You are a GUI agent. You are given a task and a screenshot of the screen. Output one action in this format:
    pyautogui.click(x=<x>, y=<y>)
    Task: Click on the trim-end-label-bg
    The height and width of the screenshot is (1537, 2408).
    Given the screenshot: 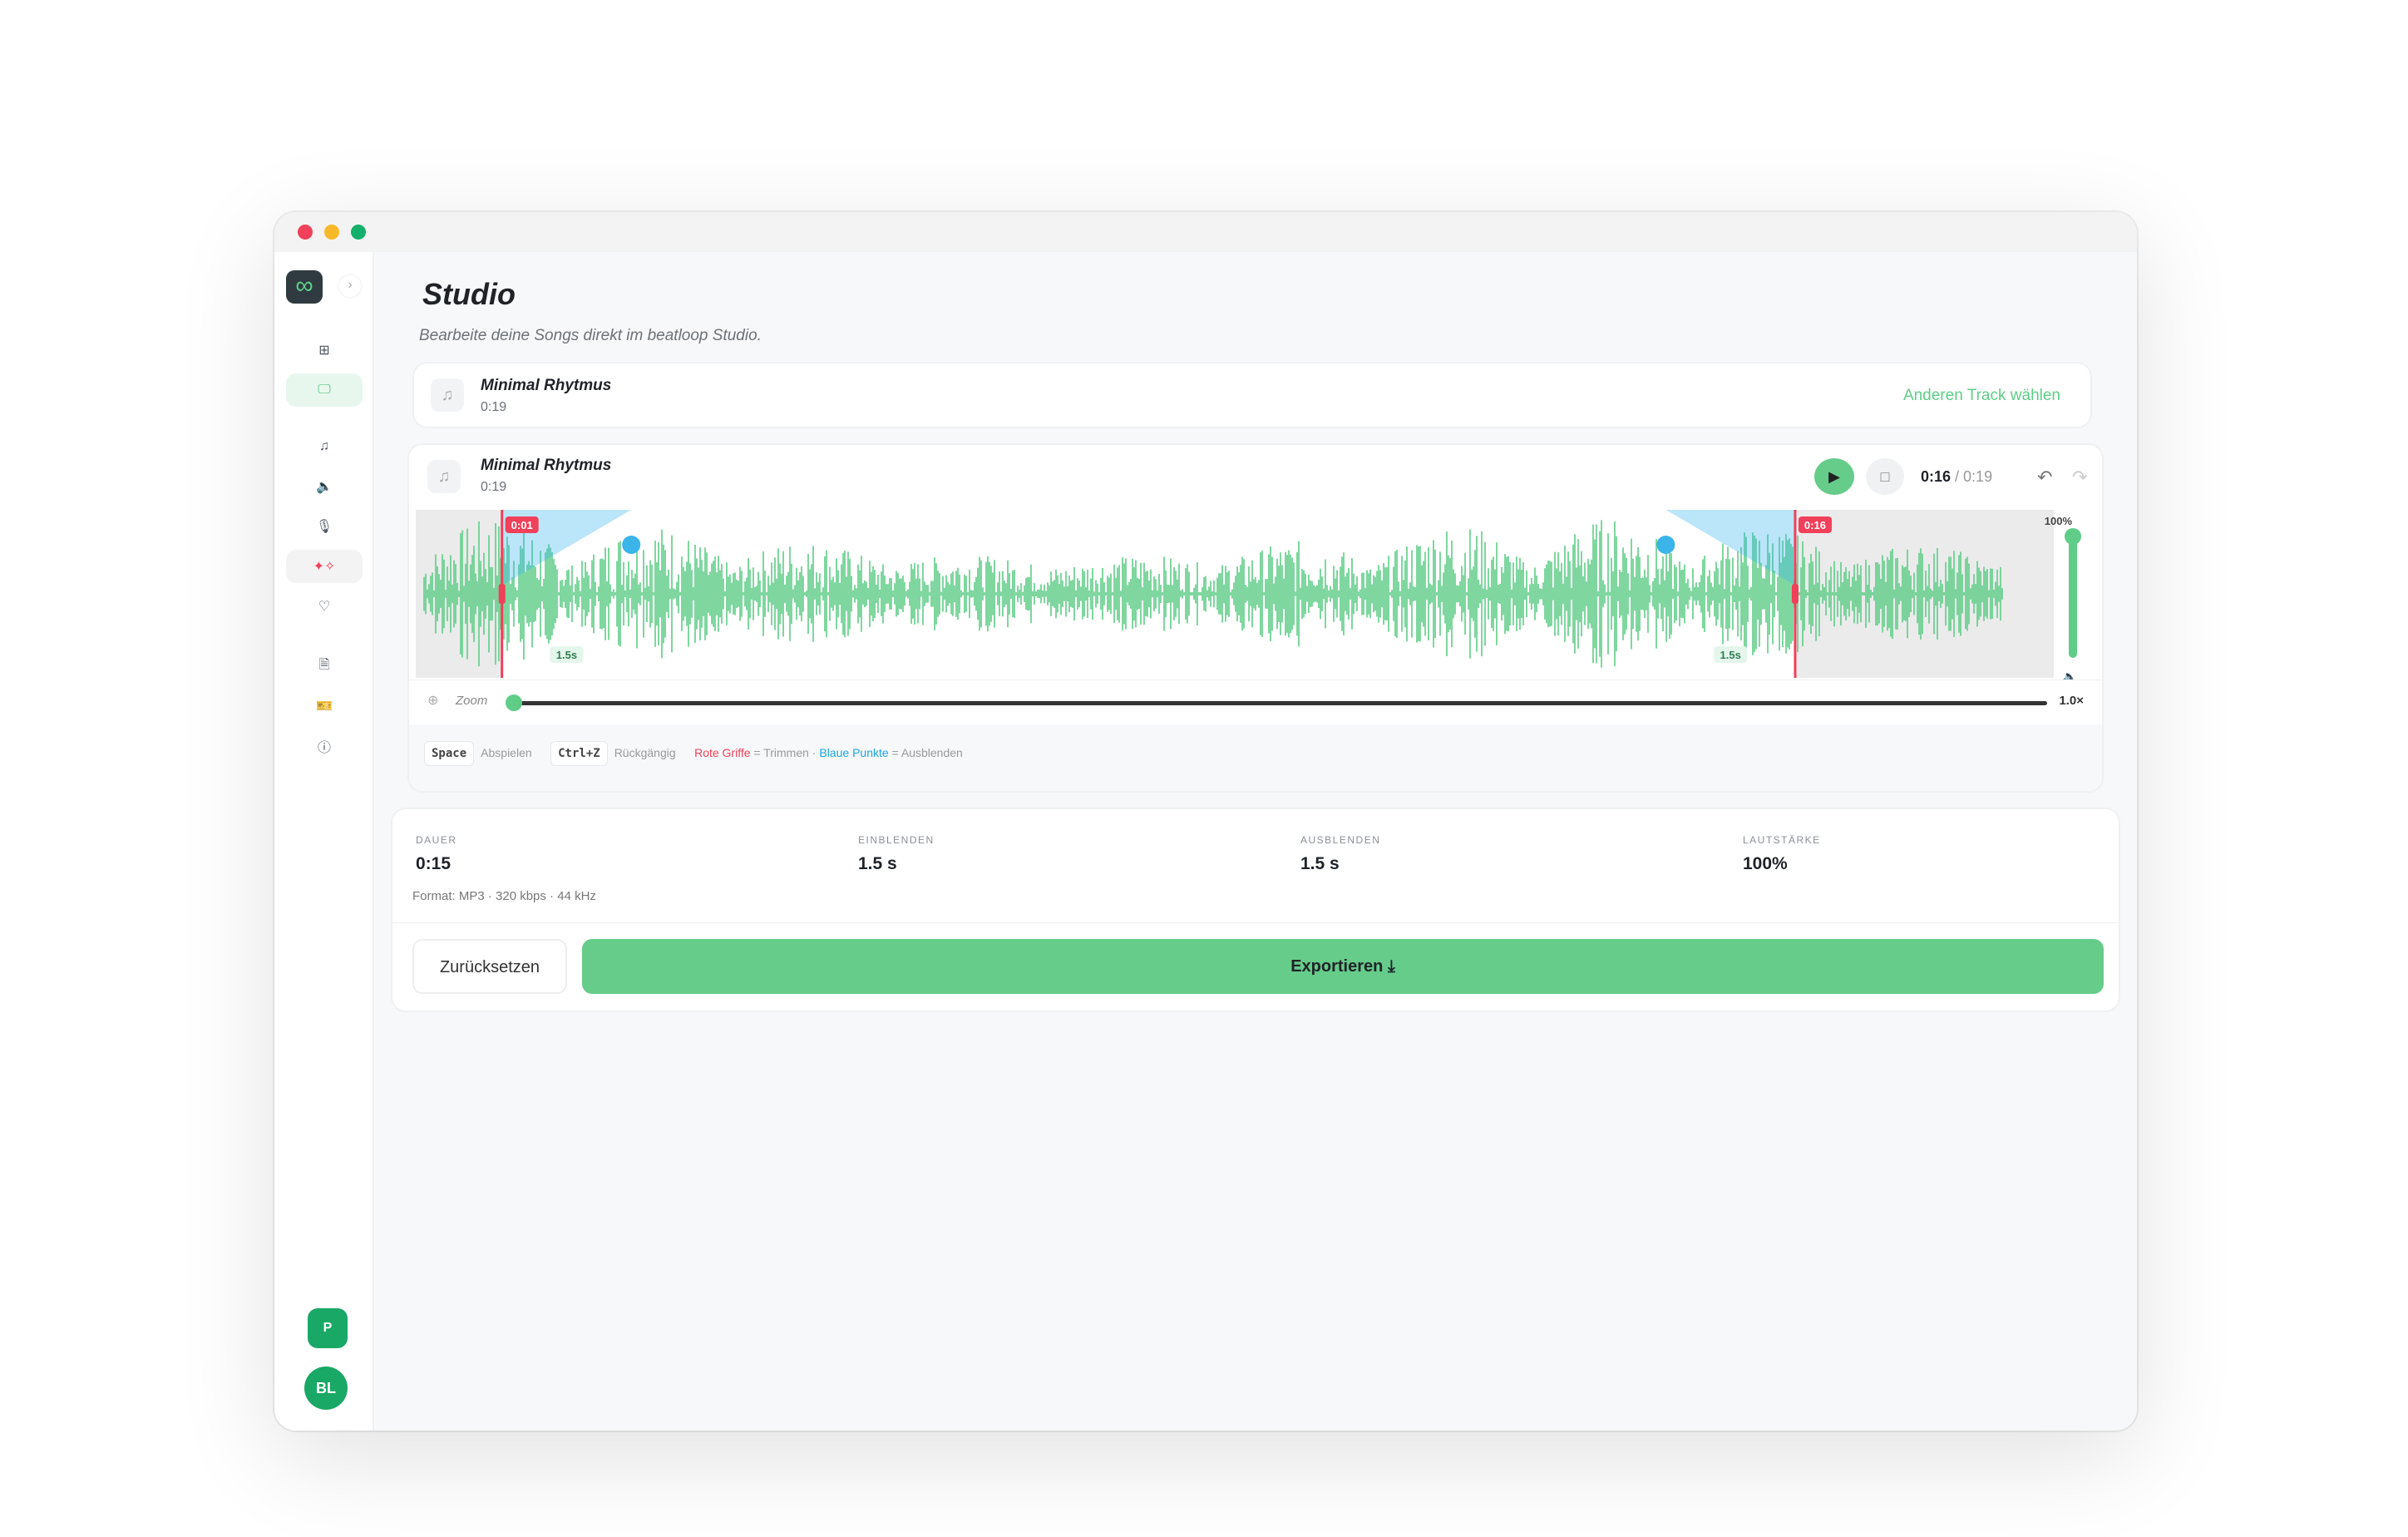 What is the action you would take?
    pyautogui.click(x=1815, y=525)
    